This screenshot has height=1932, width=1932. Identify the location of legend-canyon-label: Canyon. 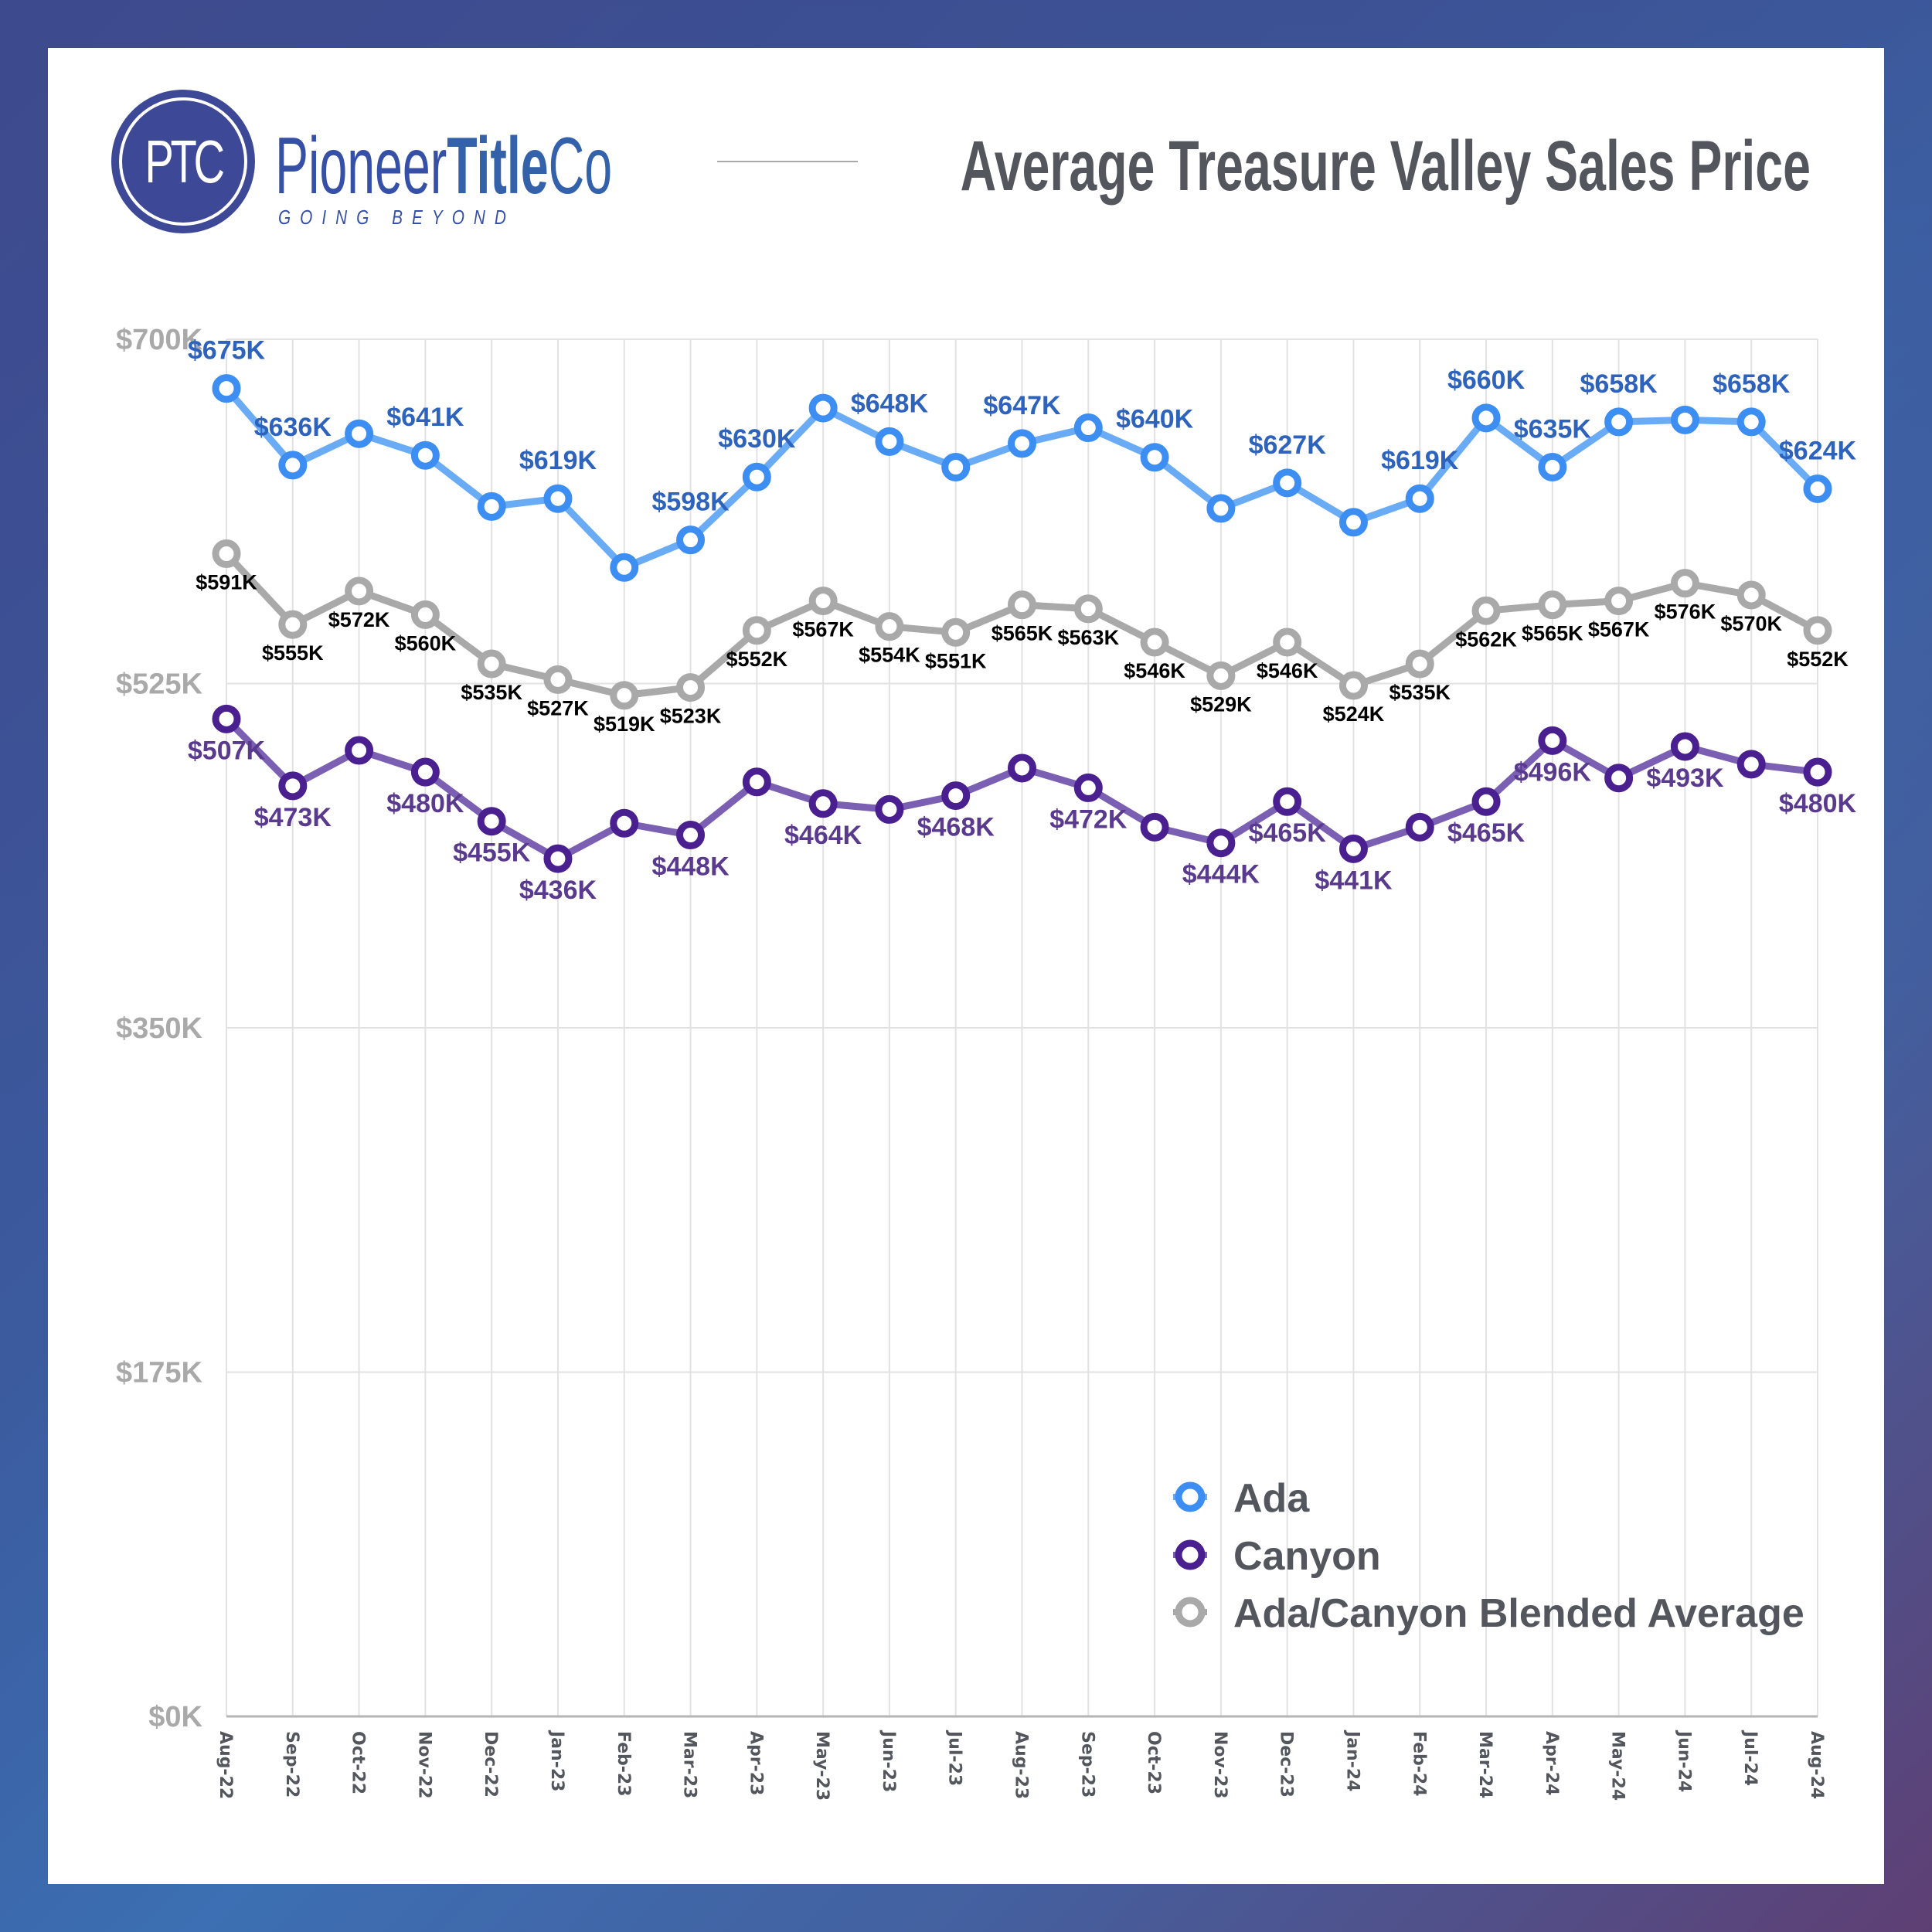
(1307, 1556).